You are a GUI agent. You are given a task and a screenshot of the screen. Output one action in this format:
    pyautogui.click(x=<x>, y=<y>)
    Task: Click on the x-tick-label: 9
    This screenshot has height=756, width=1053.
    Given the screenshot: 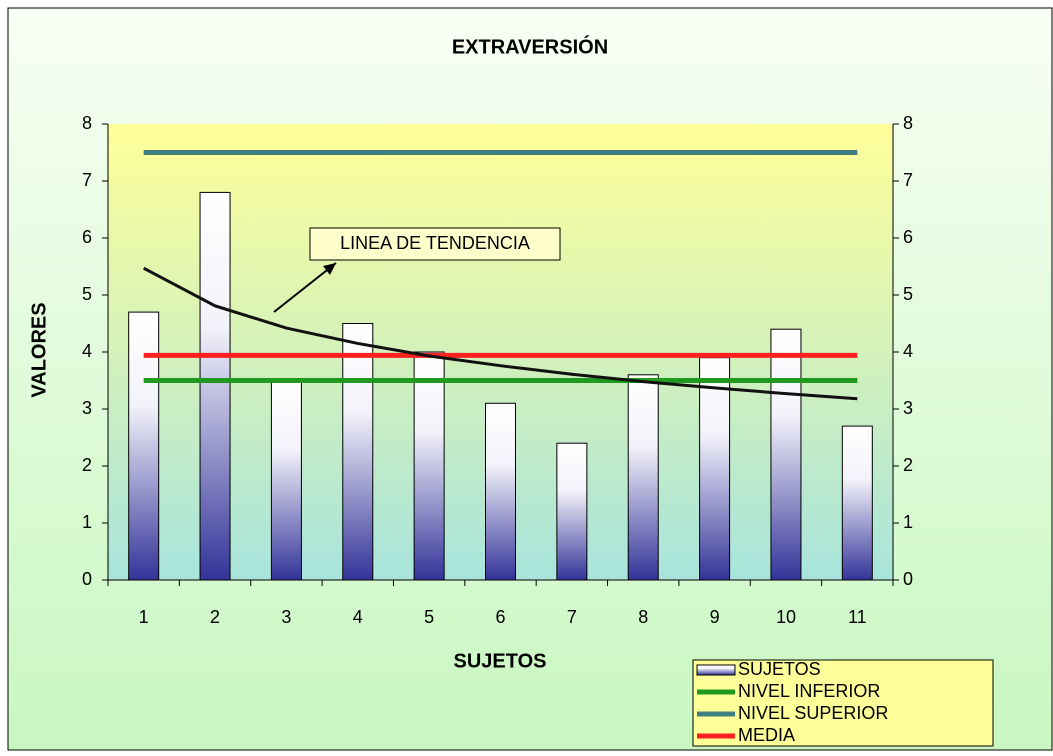 What is the action you would take?
    pyautogui.click(x=715, y=617)
    